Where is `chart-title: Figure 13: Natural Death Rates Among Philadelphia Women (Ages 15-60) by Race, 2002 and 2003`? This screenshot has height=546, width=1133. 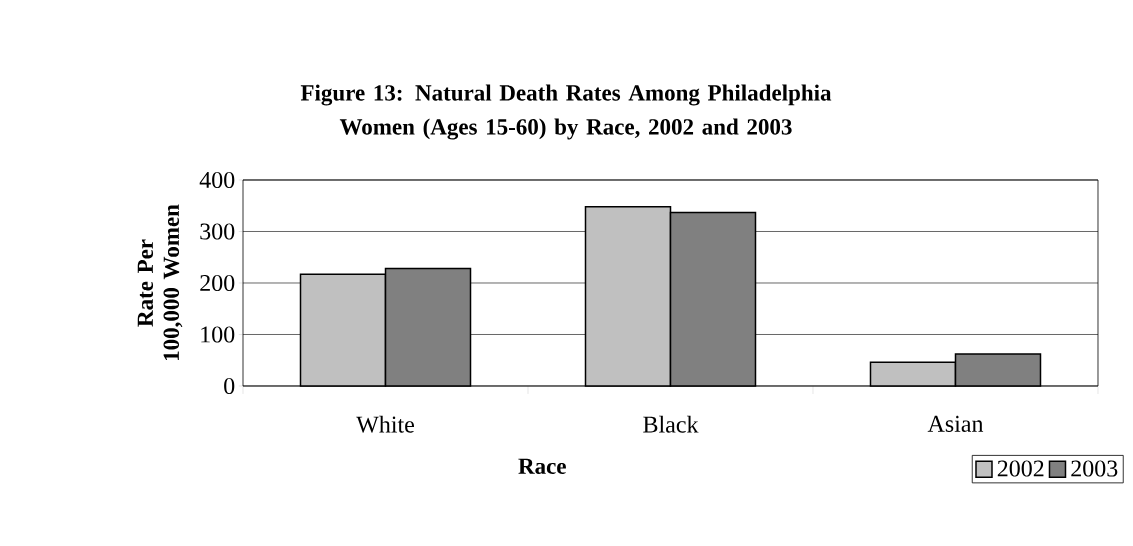
chart-title: Figure 13: Natural Death Rates Among Philadelphia Women (Ages 15-60) by Race, 2002 and 2003 is located at coordinates (566, 112).